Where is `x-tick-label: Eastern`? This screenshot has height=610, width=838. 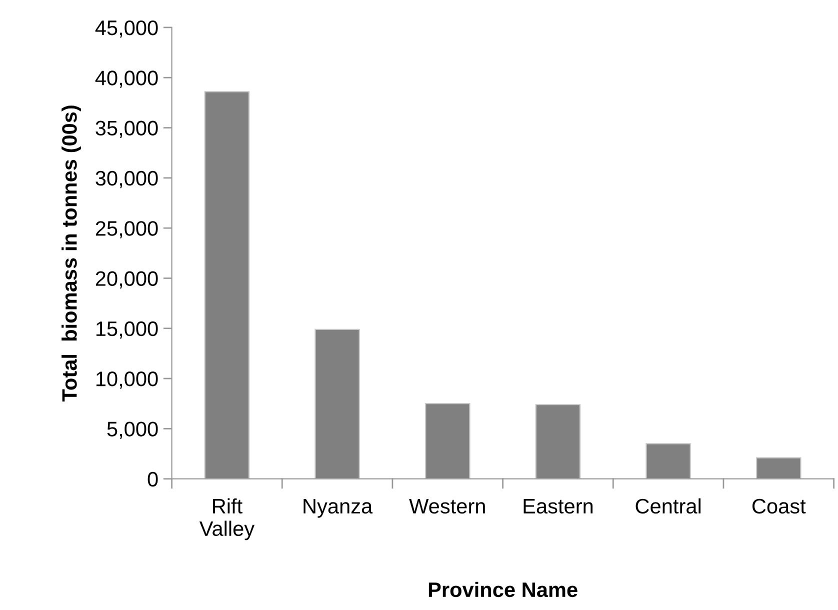 x-tick-label: Eastern is located at coordinates (558, 506).